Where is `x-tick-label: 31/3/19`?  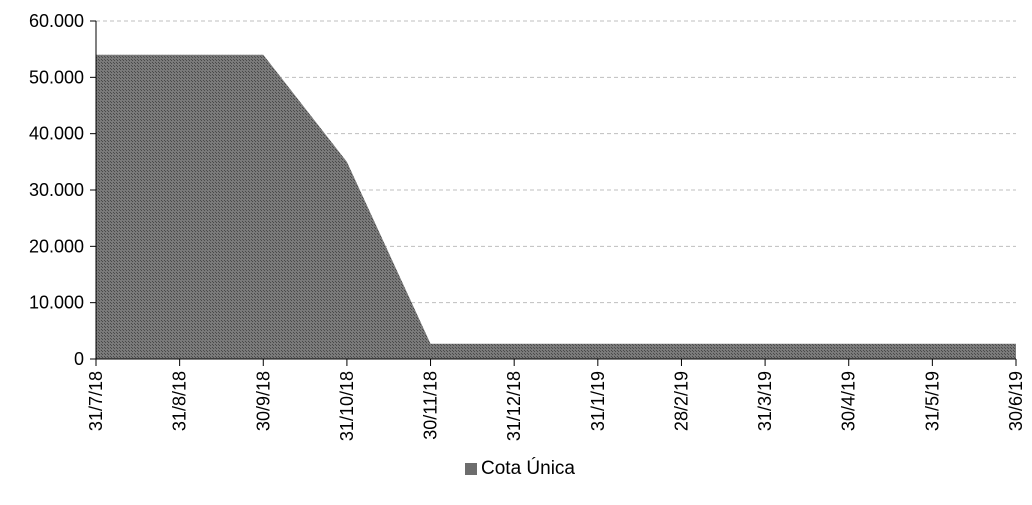 x-tick-label: 31/3/19 is located at coordinates (765, 401).